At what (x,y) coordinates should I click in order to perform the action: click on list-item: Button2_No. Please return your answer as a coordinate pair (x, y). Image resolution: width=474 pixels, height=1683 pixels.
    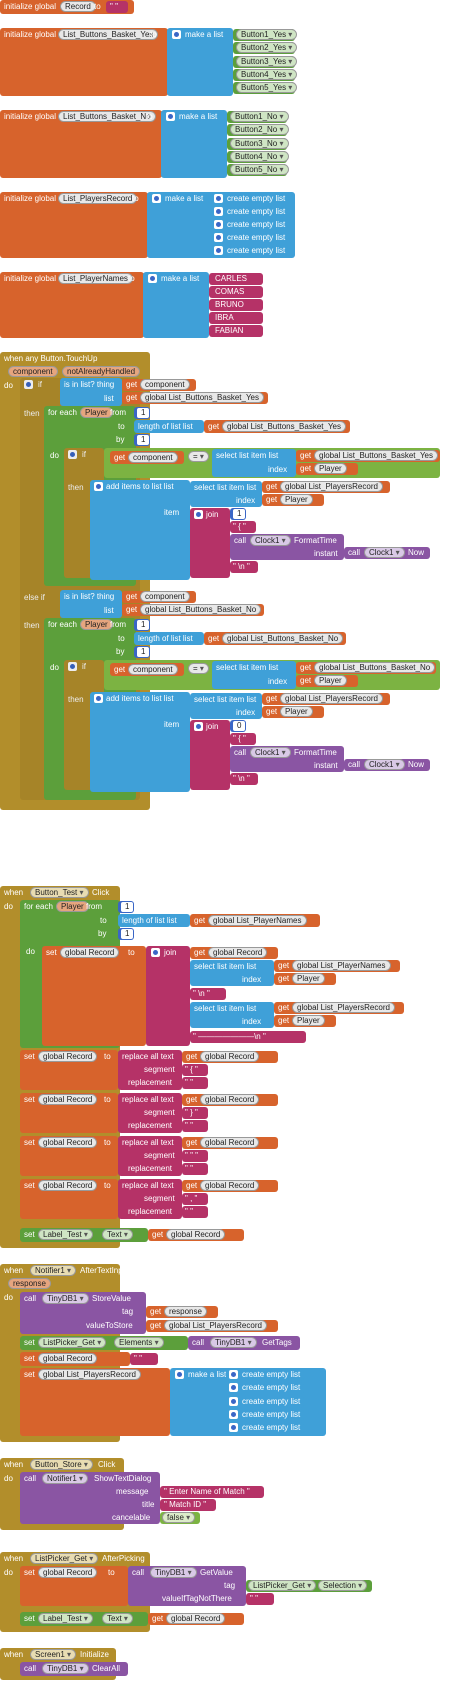
    Looking at the image, I should click on (258, 130).